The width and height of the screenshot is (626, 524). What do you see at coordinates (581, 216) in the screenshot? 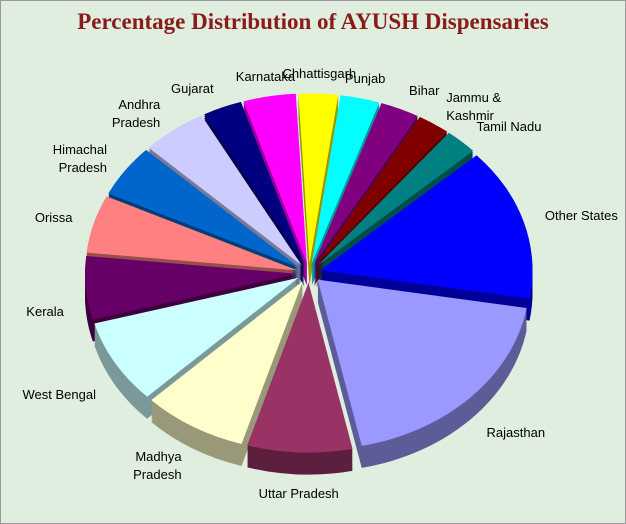
I see `slice-label: Other States` at bounding box center [581, 216].